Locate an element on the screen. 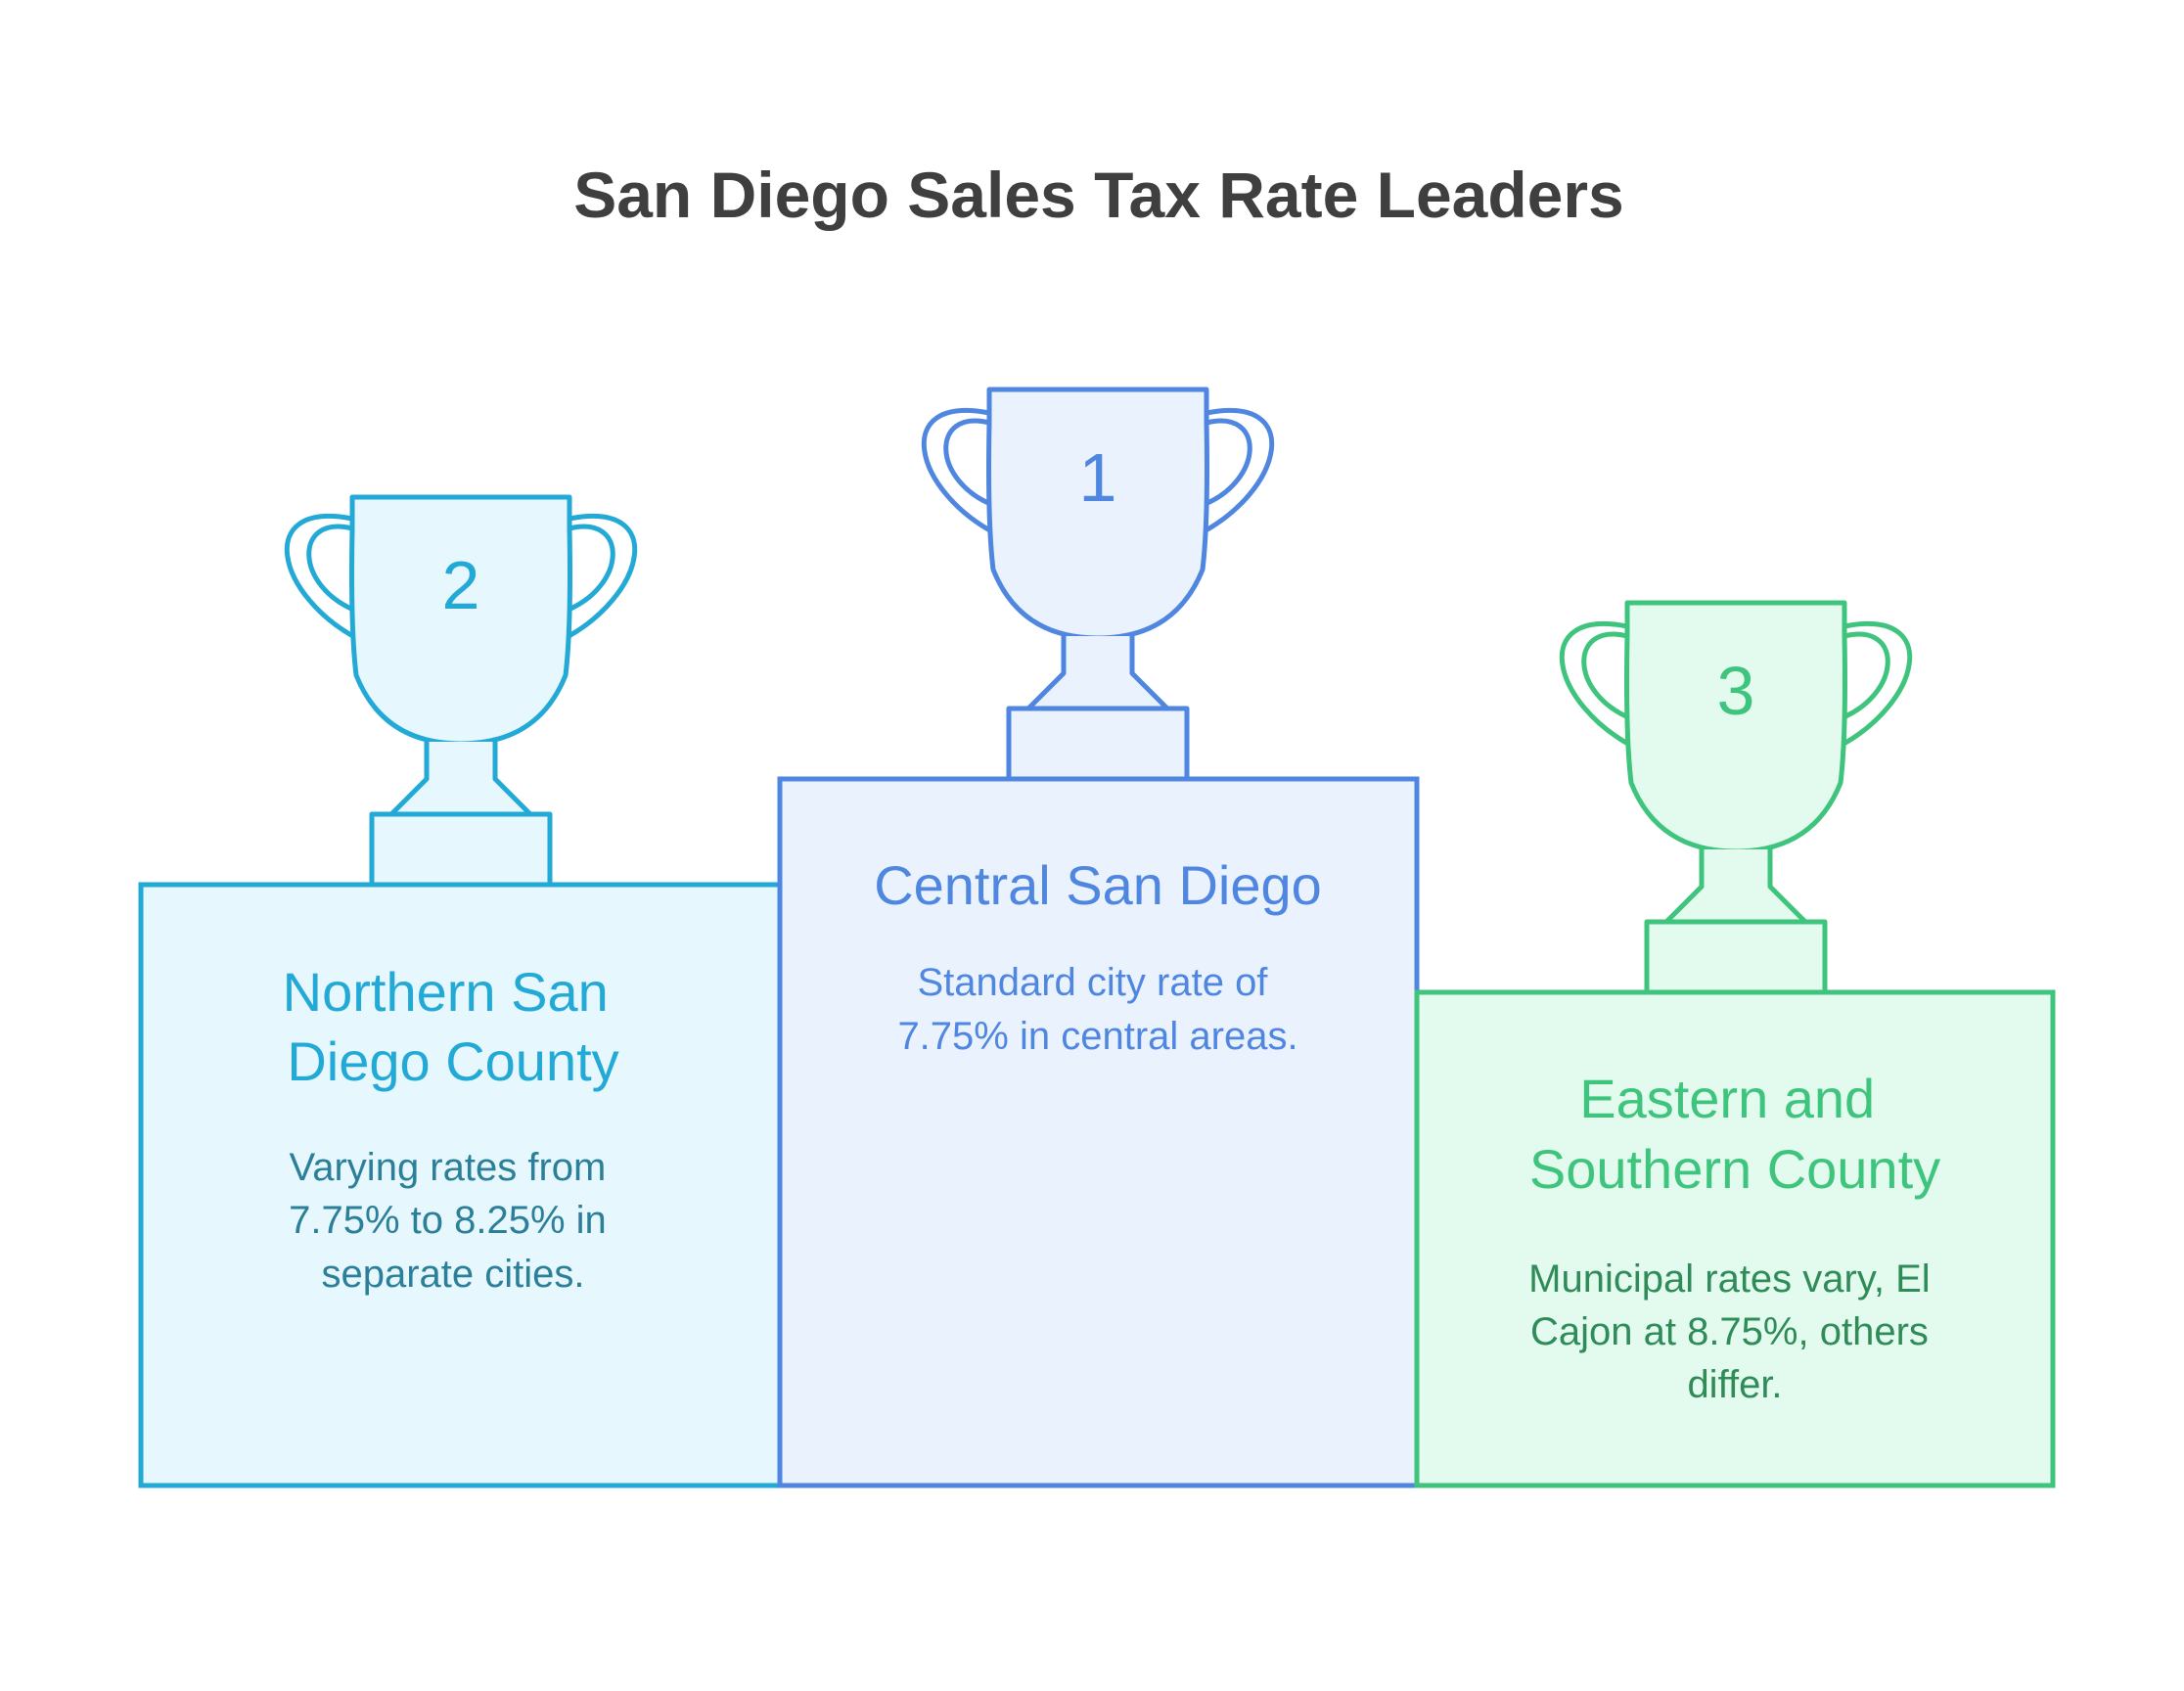 This screenshot has height=1691, width=2184. podium-block-second is located at coordinates (461, 1185).